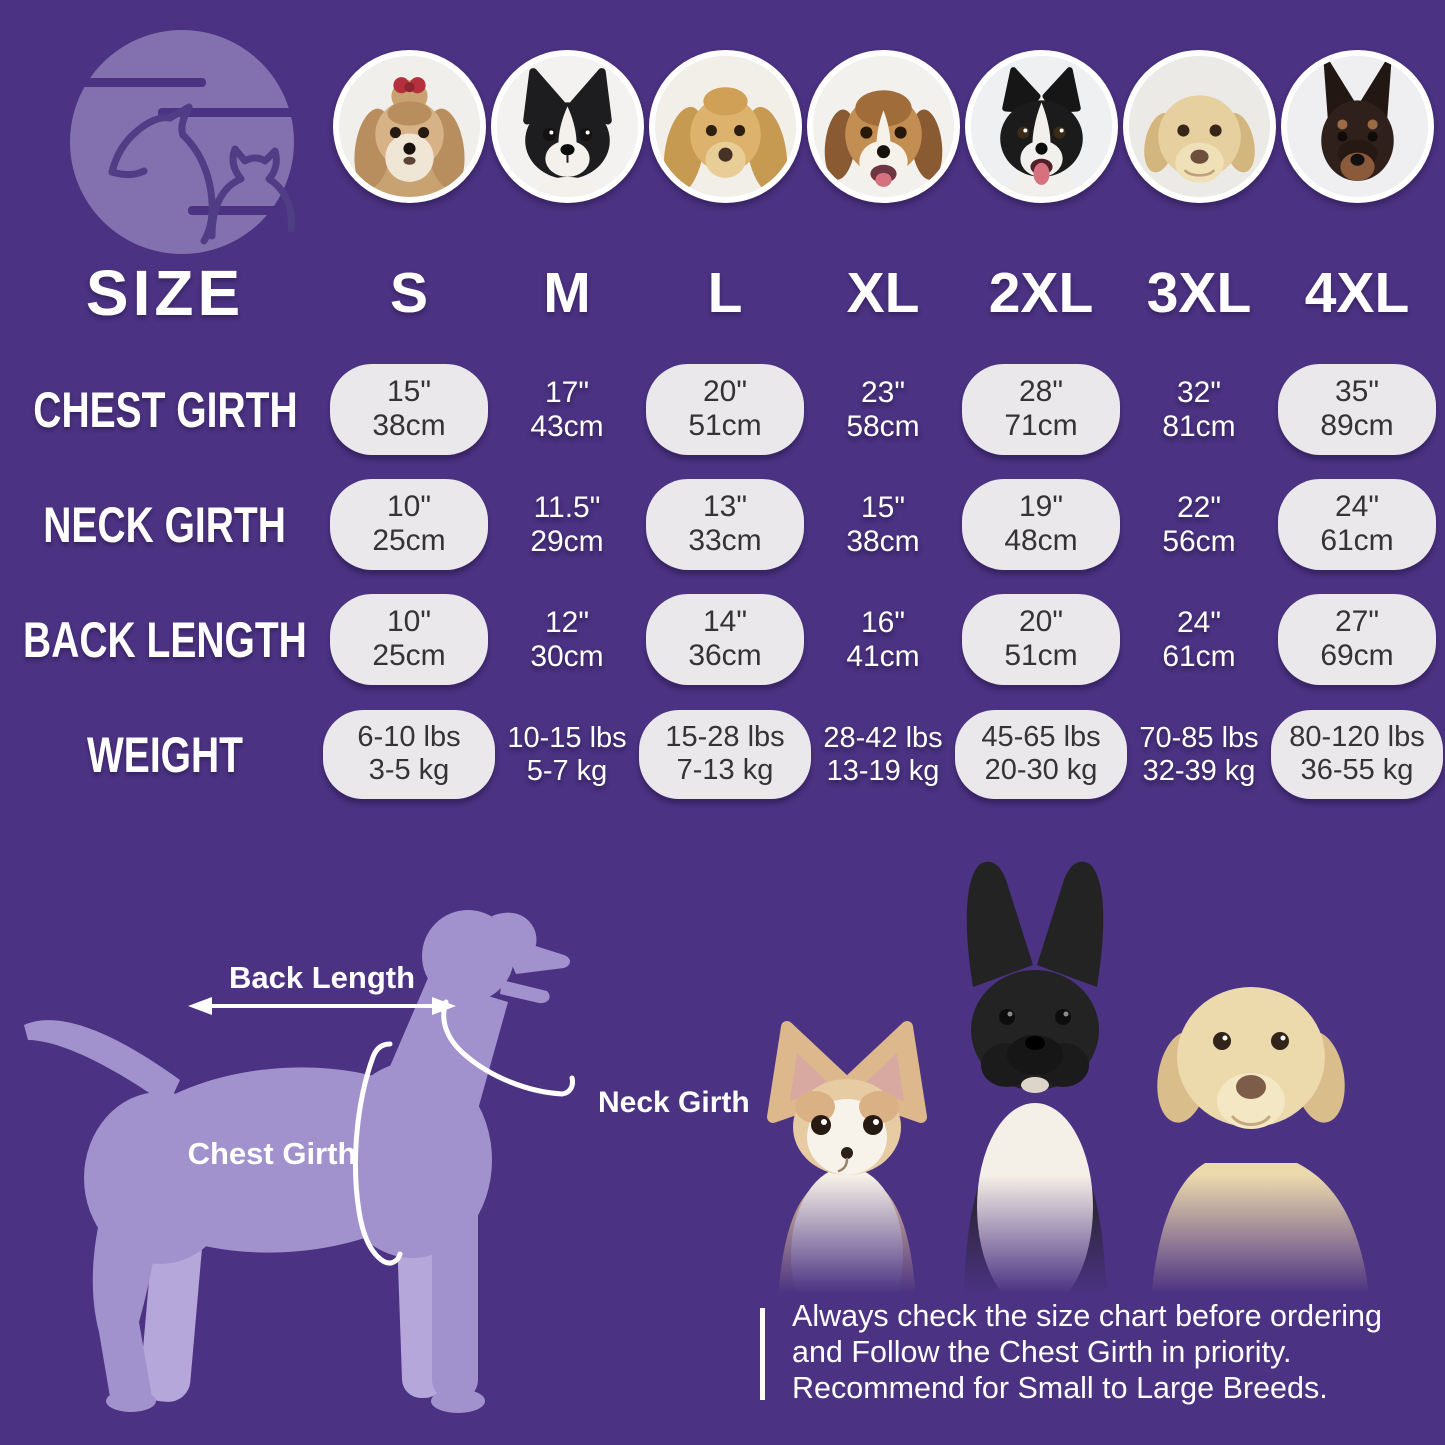 The height and width of the screenshot is (1445, 1445). Describe the element at coordinates (883, 639) in the screenshot. I see `value-plain: 16" 41cm` at that location.